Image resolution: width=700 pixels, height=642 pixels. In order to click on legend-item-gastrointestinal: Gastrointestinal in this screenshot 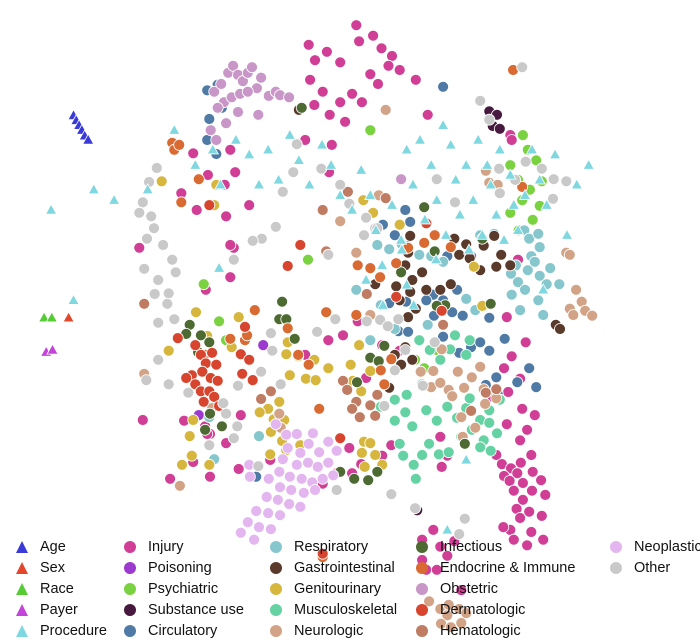, I will do `click(331, 567)`.